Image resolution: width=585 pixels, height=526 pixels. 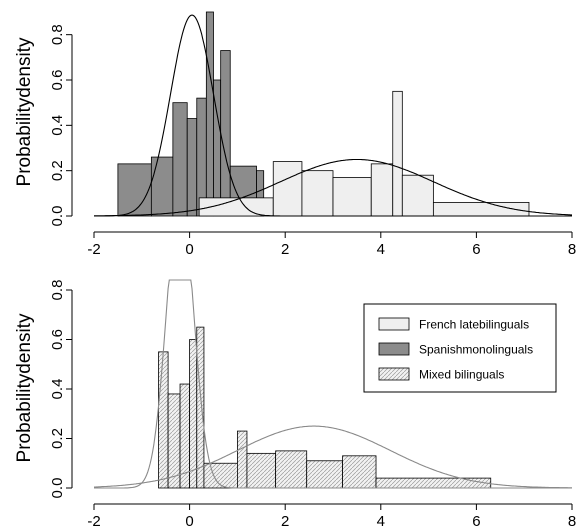 I want to click on legend-label-2: Spanishmonolinguals, so click(x=476, y=350).